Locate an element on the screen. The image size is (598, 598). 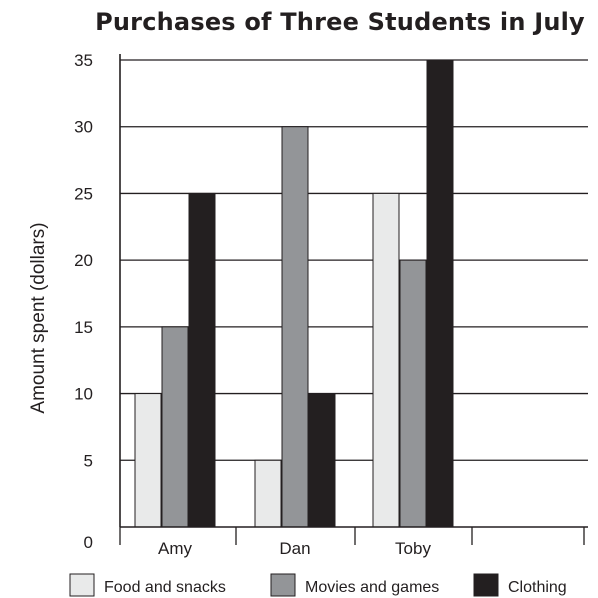
bar-clothing-toby is located at coordinates (440, 293).